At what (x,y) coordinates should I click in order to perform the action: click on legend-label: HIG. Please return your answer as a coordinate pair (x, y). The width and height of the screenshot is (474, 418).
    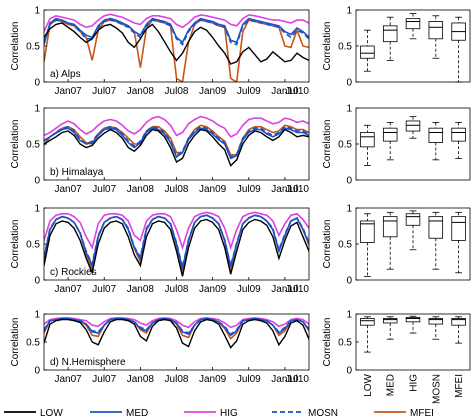
    Looking at the image, I should click on (229, 413).